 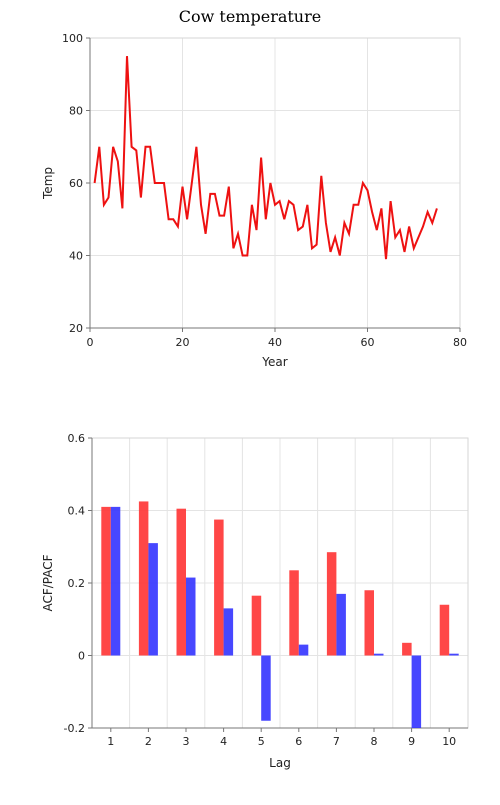 I want to click on bar-chart-y-tick-label: 0.2, so click(x=77, y=583).